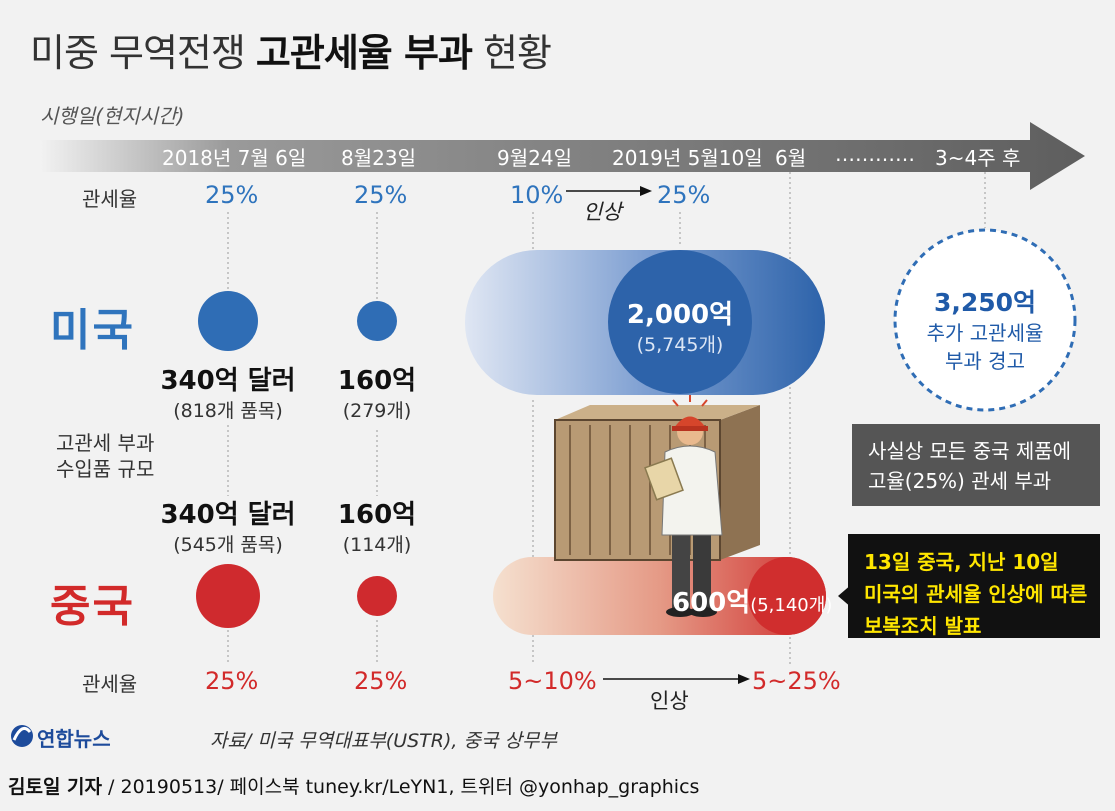 This screenshot has height=811, width=1115. I want to click on timeline-arrow, so click(562, 156).